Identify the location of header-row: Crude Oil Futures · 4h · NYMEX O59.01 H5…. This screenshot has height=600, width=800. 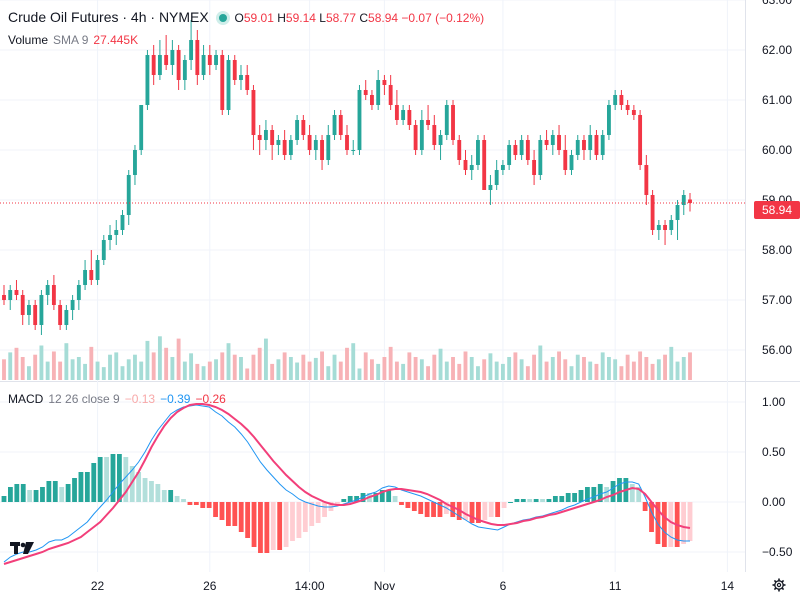
(246, 17).